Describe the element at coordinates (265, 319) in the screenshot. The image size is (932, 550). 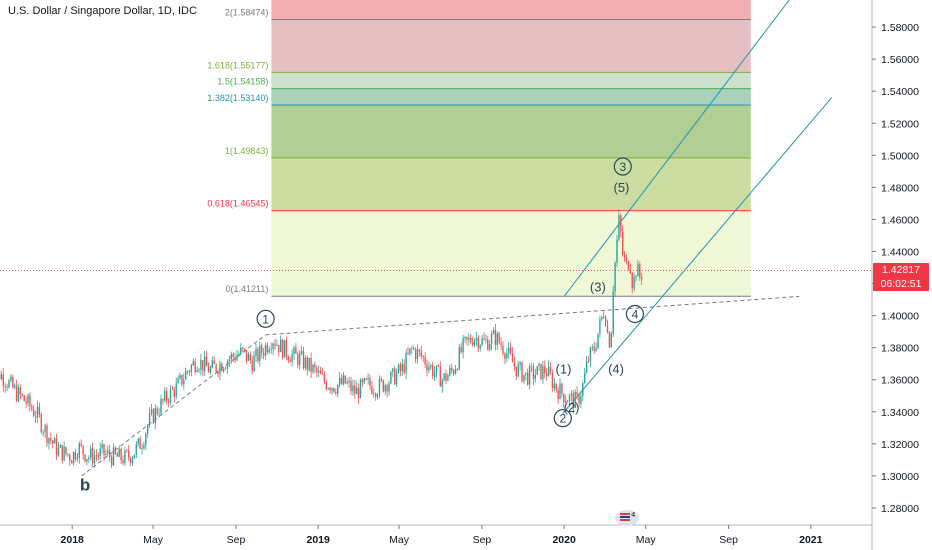
I see `wave-label: 1` at that location.